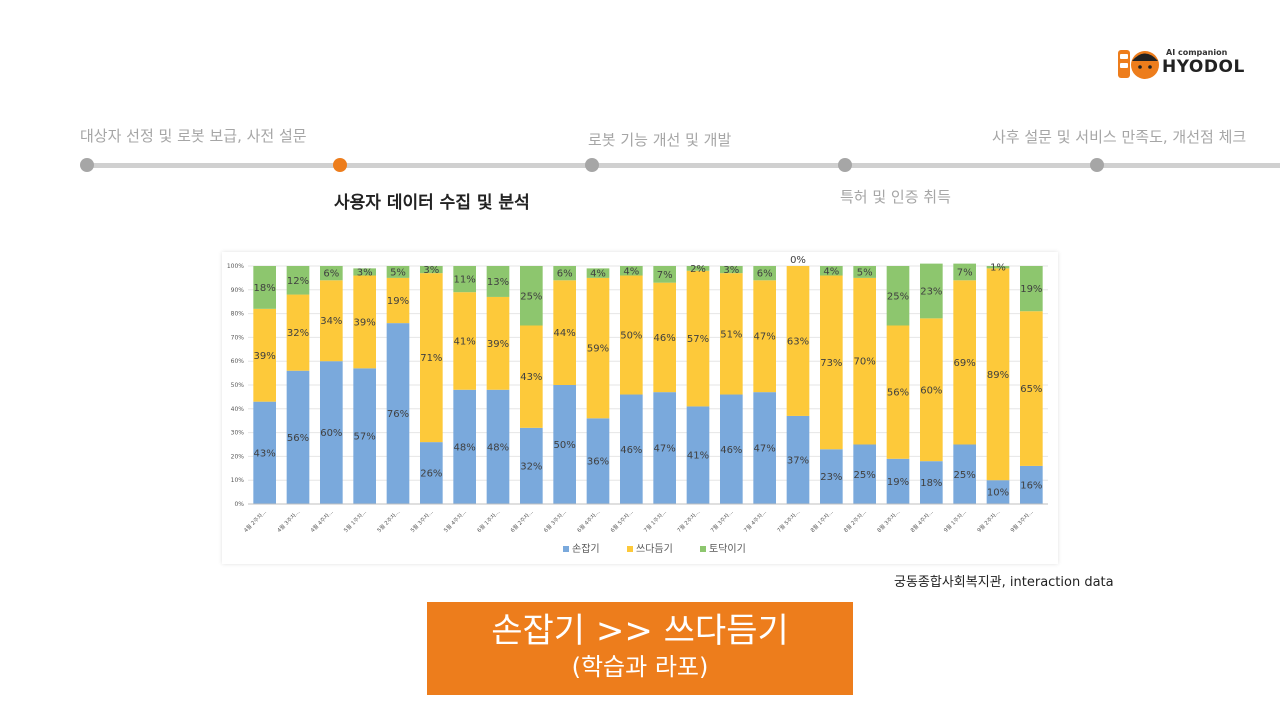  What do you see at coordinates (831, 363) in the screenshot?
I see `data-label: 73%` at bounding box center [831, 363].